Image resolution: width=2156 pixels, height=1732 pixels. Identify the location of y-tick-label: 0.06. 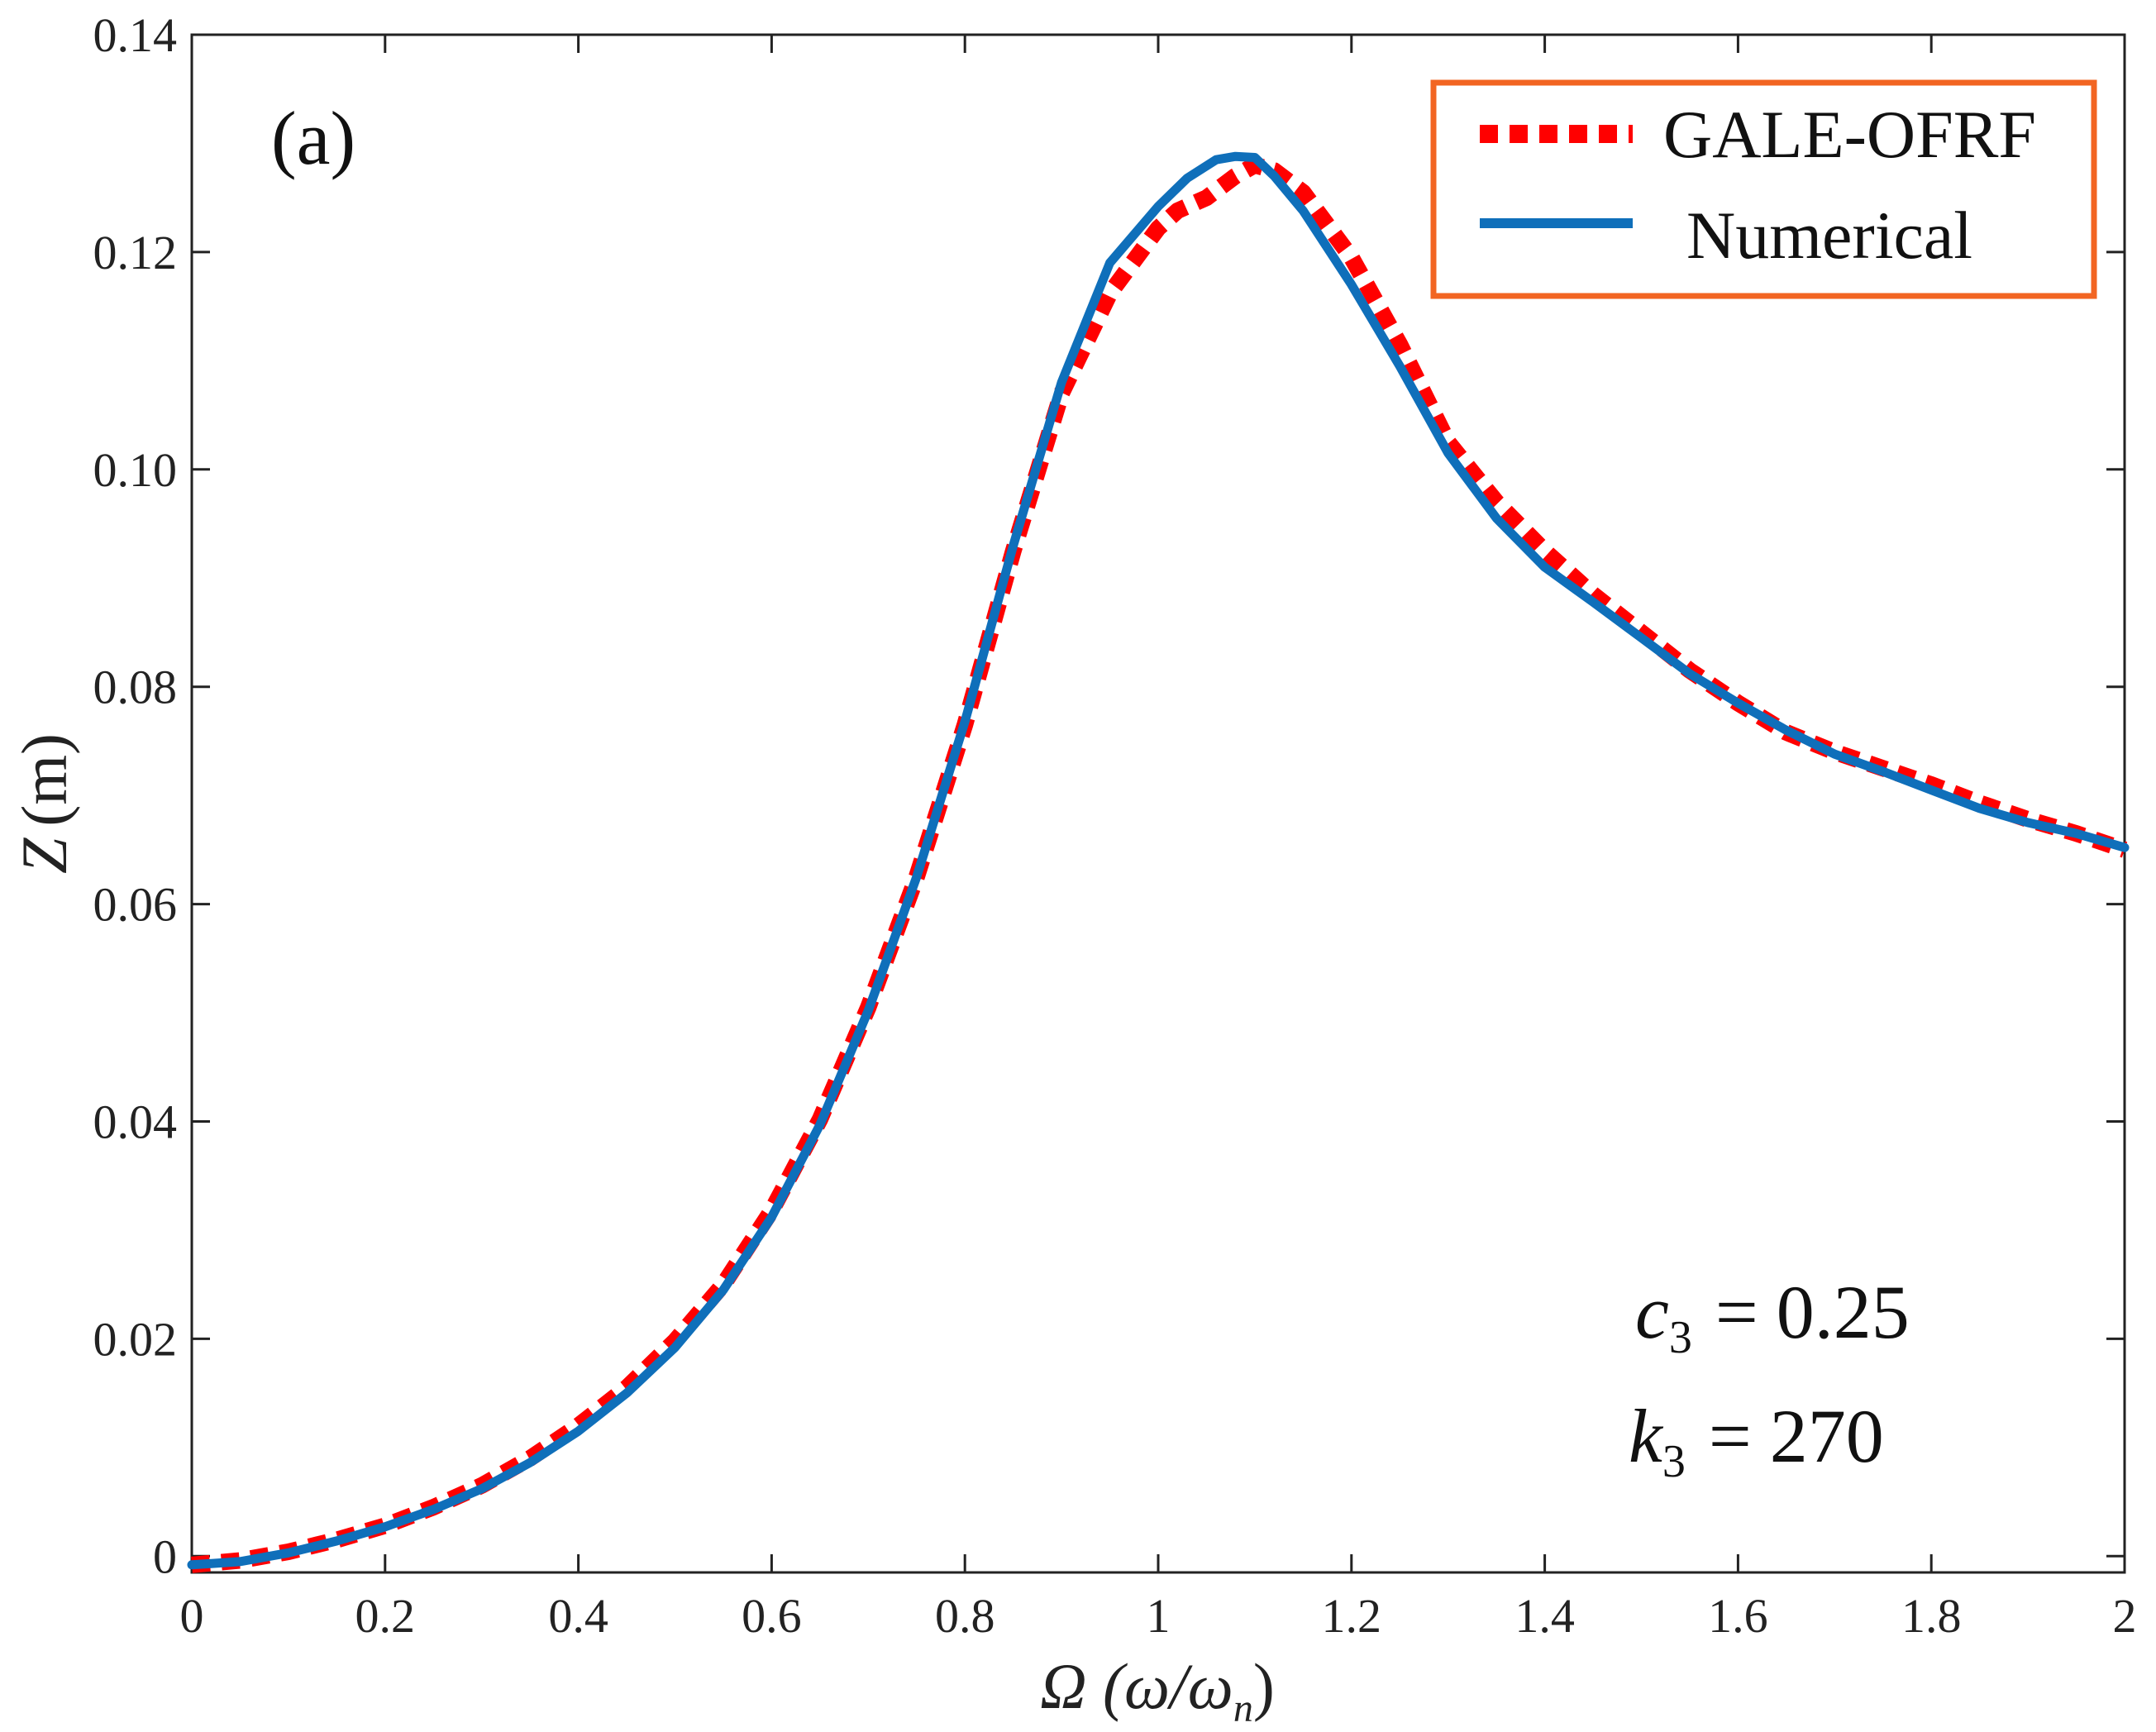
(135, 905).